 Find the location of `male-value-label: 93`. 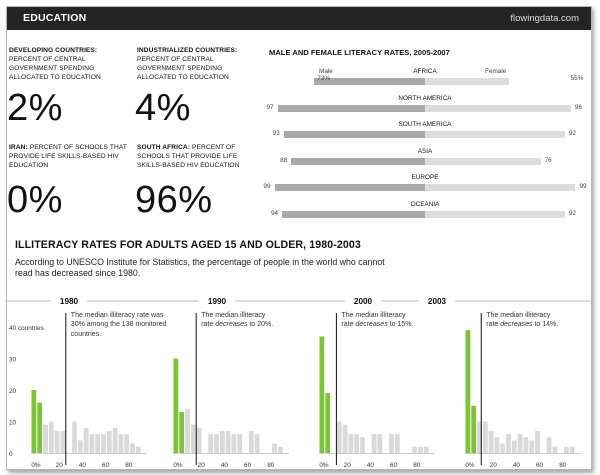

male-value-label: 93 is located at coordinates (276, 133).